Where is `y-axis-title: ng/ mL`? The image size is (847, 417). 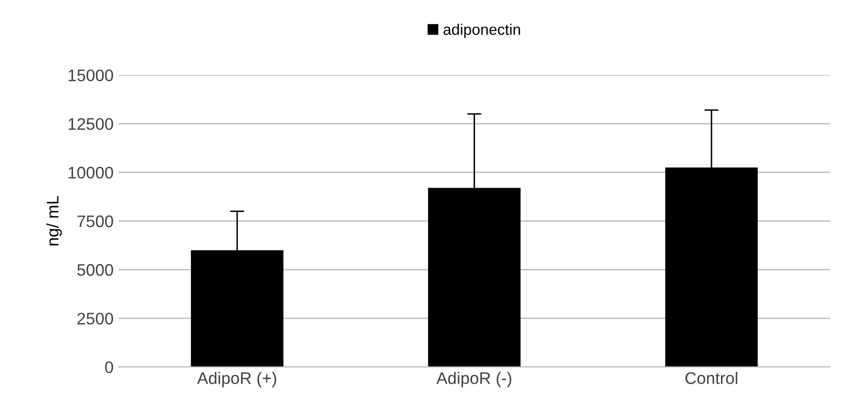
y-axis-title: ng/ mL is located at coordinates (54, 221).